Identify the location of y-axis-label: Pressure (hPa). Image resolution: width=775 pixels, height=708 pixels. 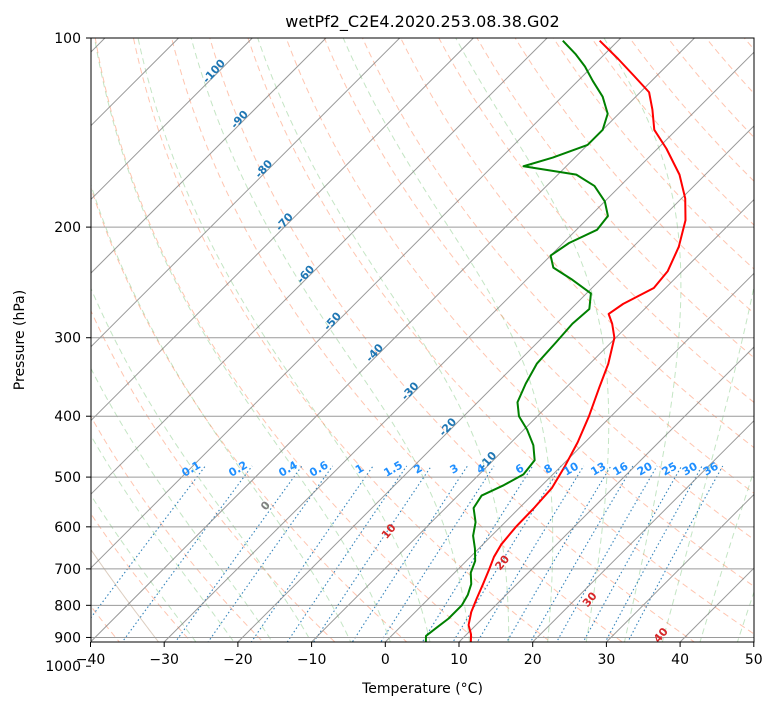
(20, 340).